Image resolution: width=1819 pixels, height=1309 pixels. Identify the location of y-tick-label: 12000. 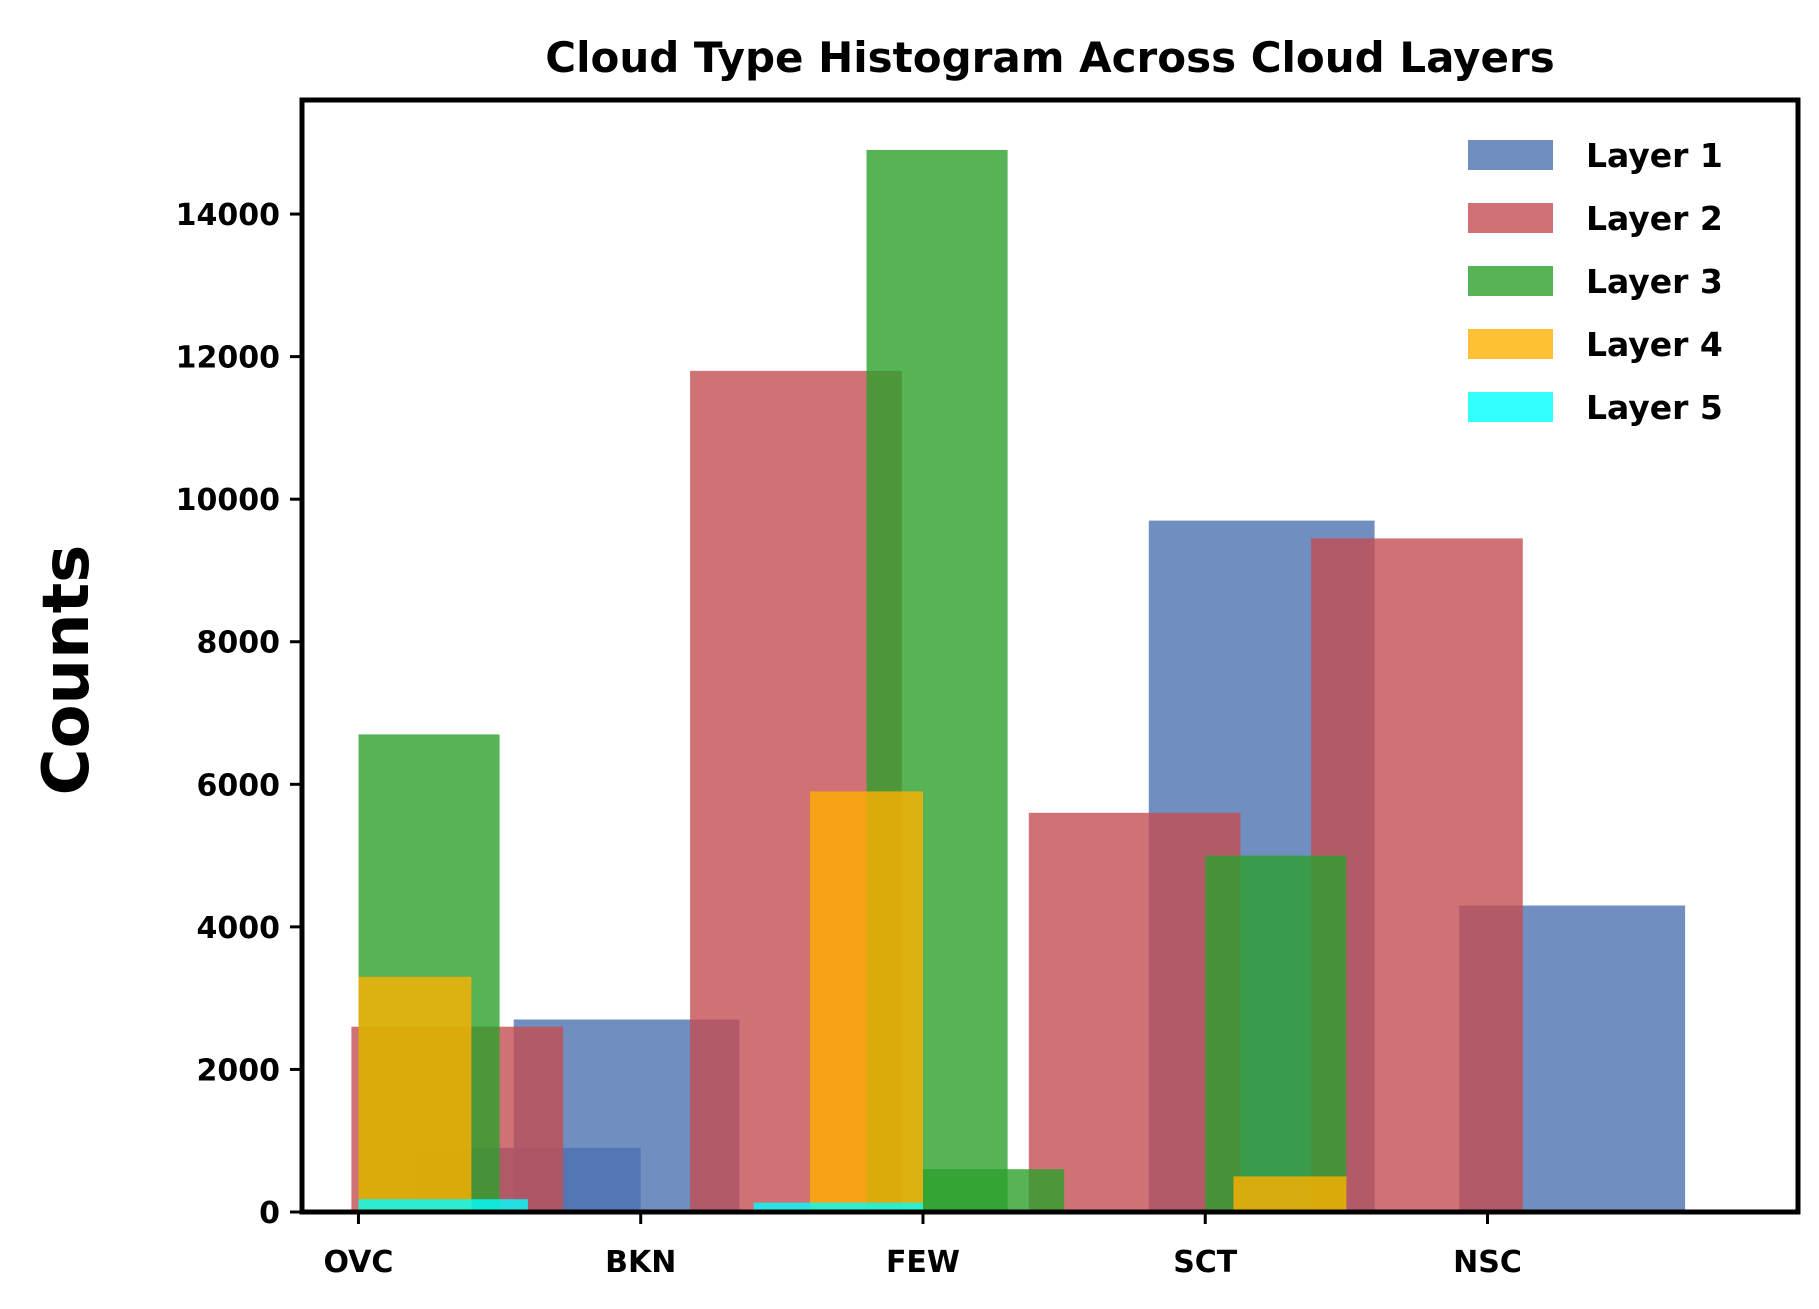
(228, 358).